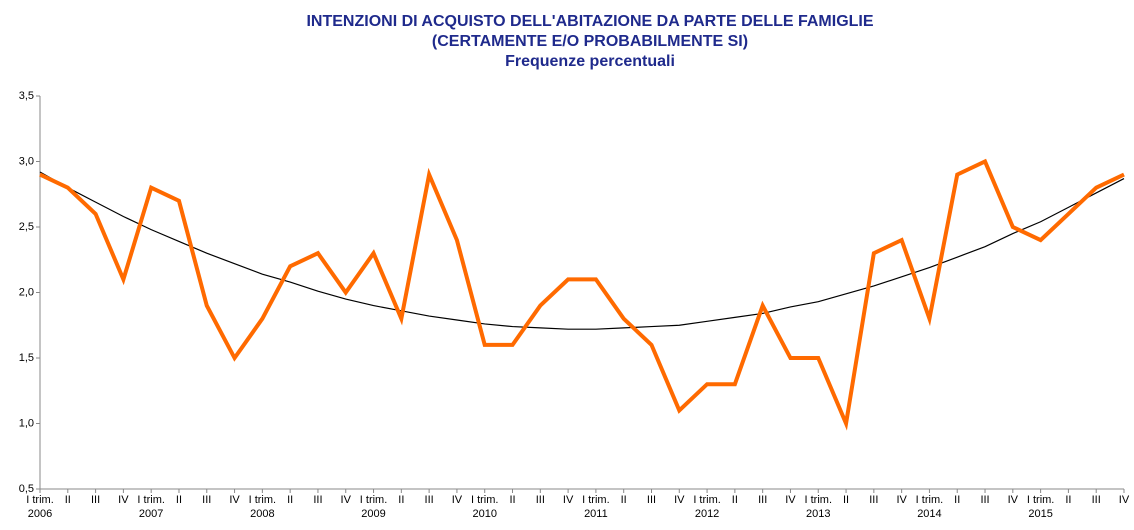 This screenshot has height=530, width=1134. Describe the element at coordinates (26, 358) in the screenshot. I see `y-tick-label: 1,5` at that location.